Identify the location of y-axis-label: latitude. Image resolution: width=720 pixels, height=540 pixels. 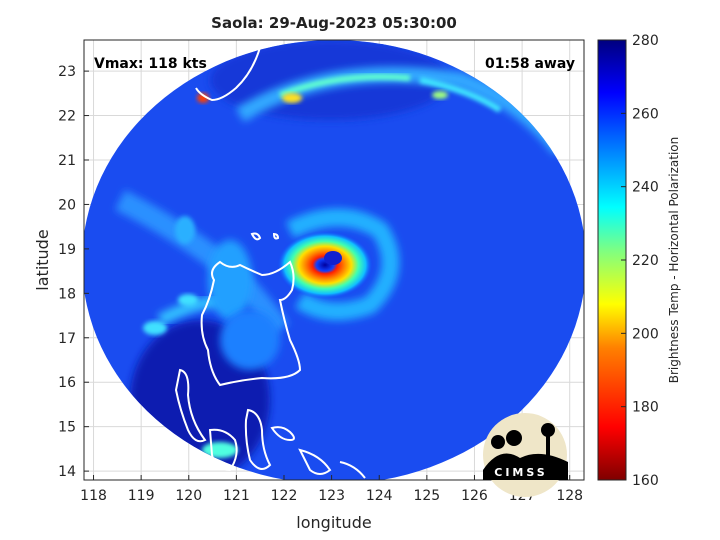
(42, 259).